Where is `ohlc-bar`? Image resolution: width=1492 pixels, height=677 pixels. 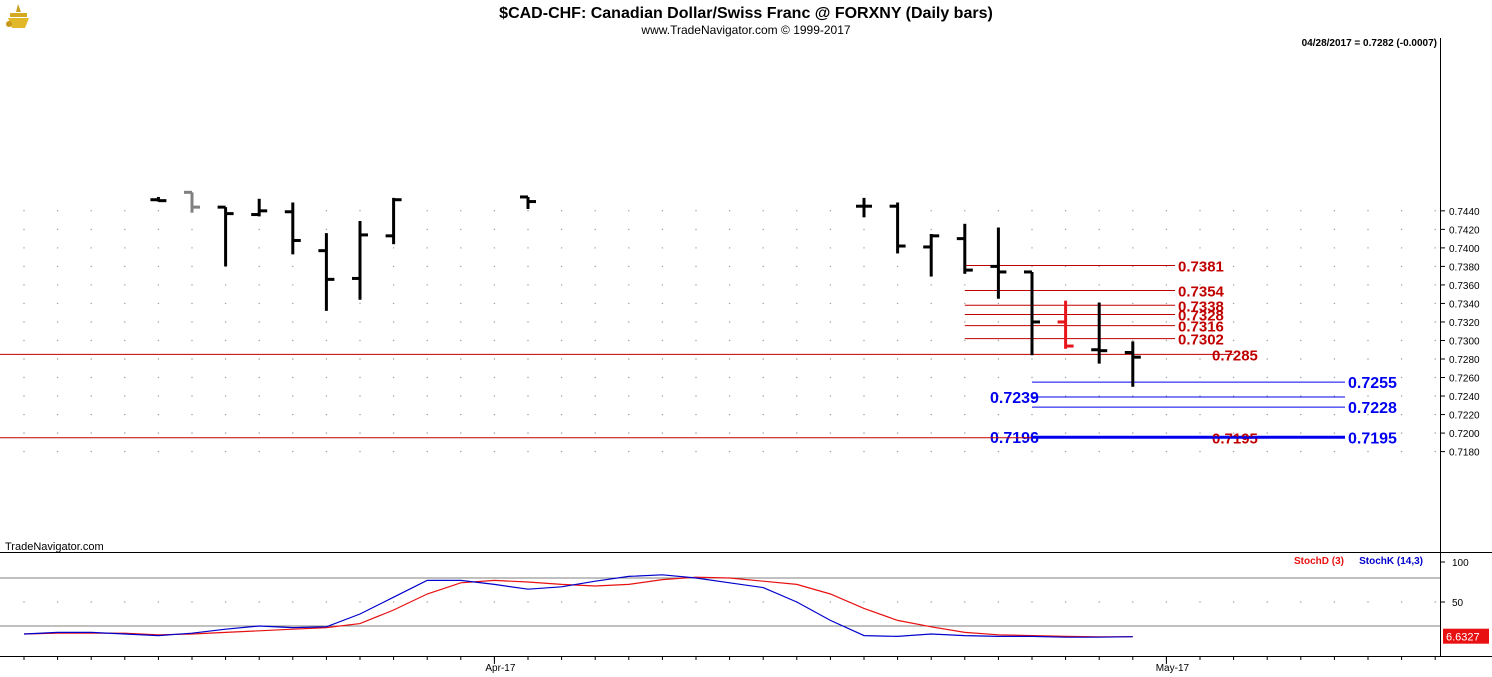
ohlc-bar is located at coordinates (225, 236).